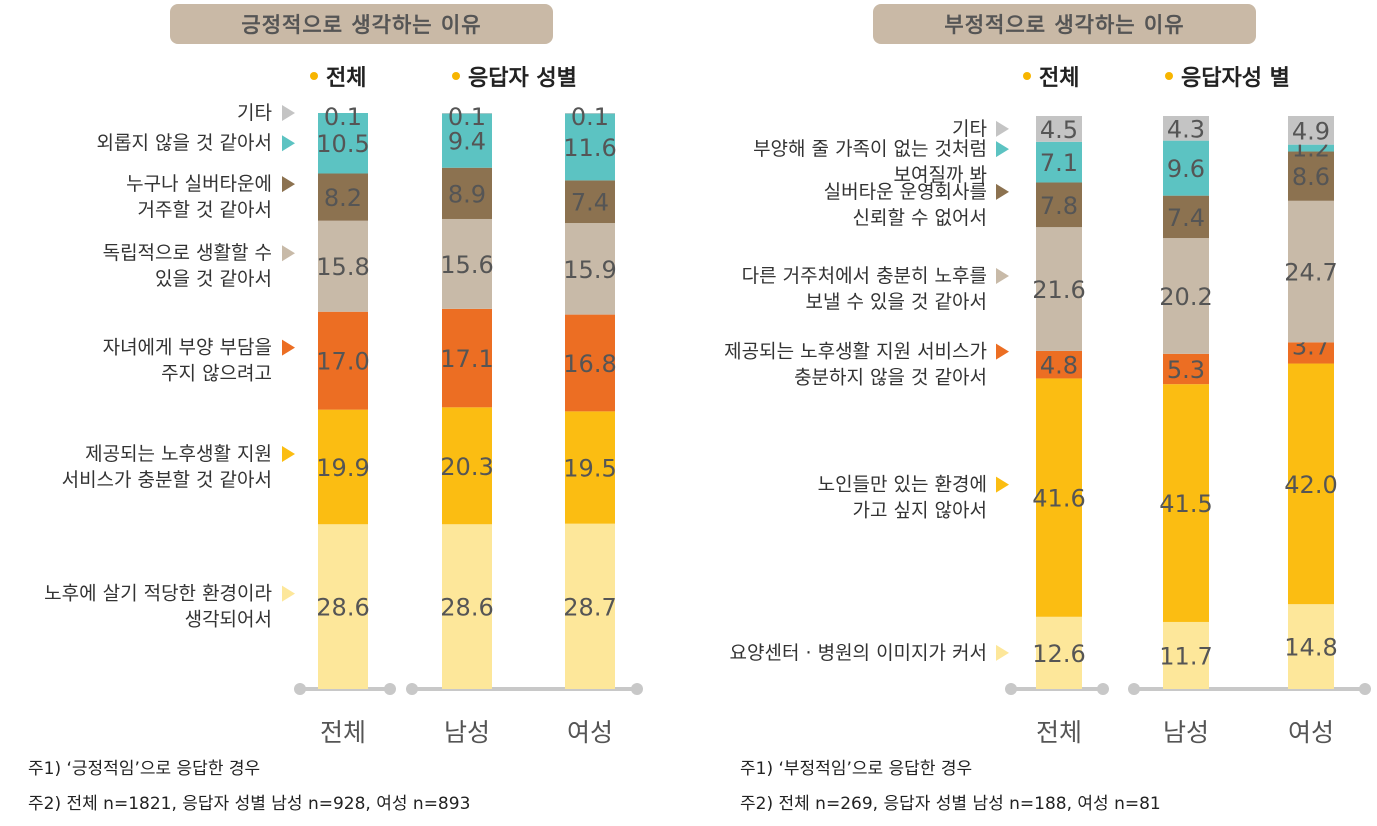  I want to click on data-label: 15.9, so click(589, 270).